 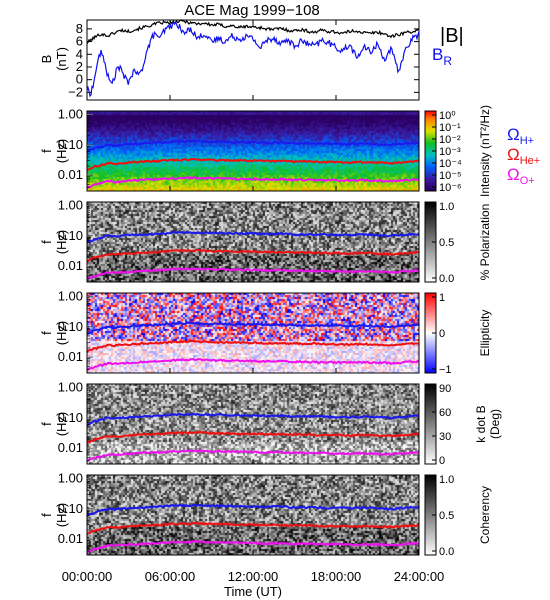 What do you see at coordinates (87, 576) in the screenshot?
I see `x-tick-label: 00:00:00` at bounding box center [87, 576].